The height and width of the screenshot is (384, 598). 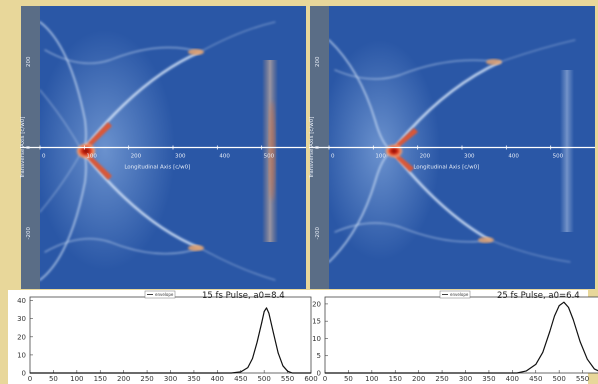 What do you see at coordinates (319, 356) in the screenshot?
I see `y-tick-label: 5` at bounding box center [319, 356].